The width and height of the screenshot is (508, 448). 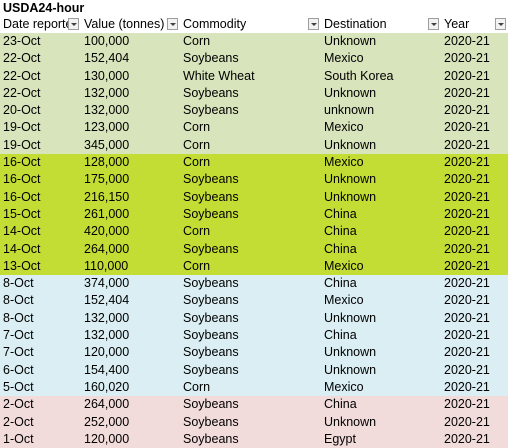 I want to click on table-row: 22-Oct 152,404 Soybeans Mexico 2020-21, so click(x=254, y=59).